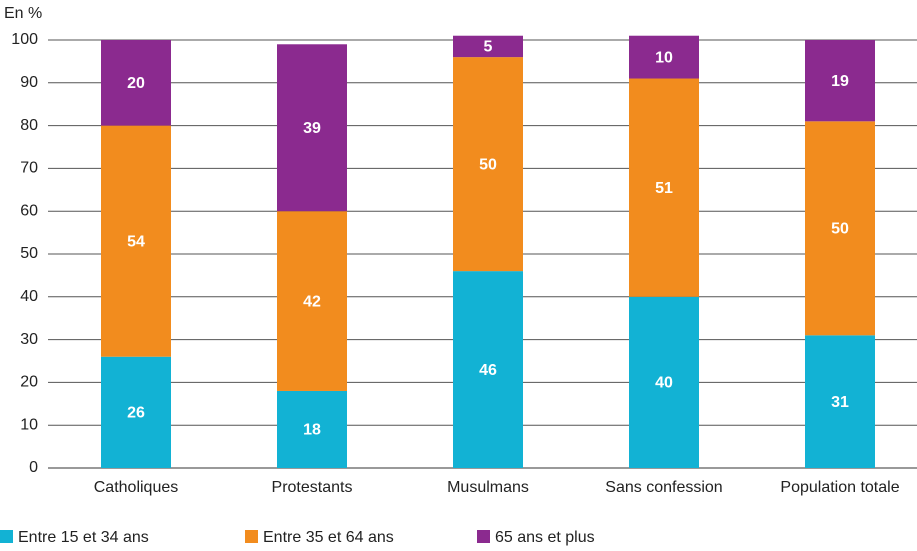 The height and width of the screenshot is (551, 917). Describe the element at coordinates (33, 467) in the screenshot. I see `y-tick-label: 0` at that location.